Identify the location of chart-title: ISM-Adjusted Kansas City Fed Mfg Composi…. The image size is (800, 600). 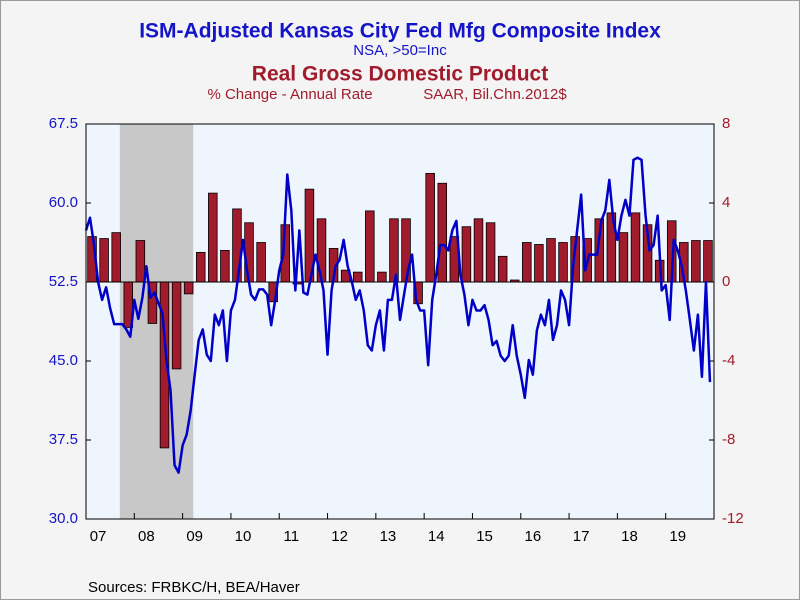
(400, 31).